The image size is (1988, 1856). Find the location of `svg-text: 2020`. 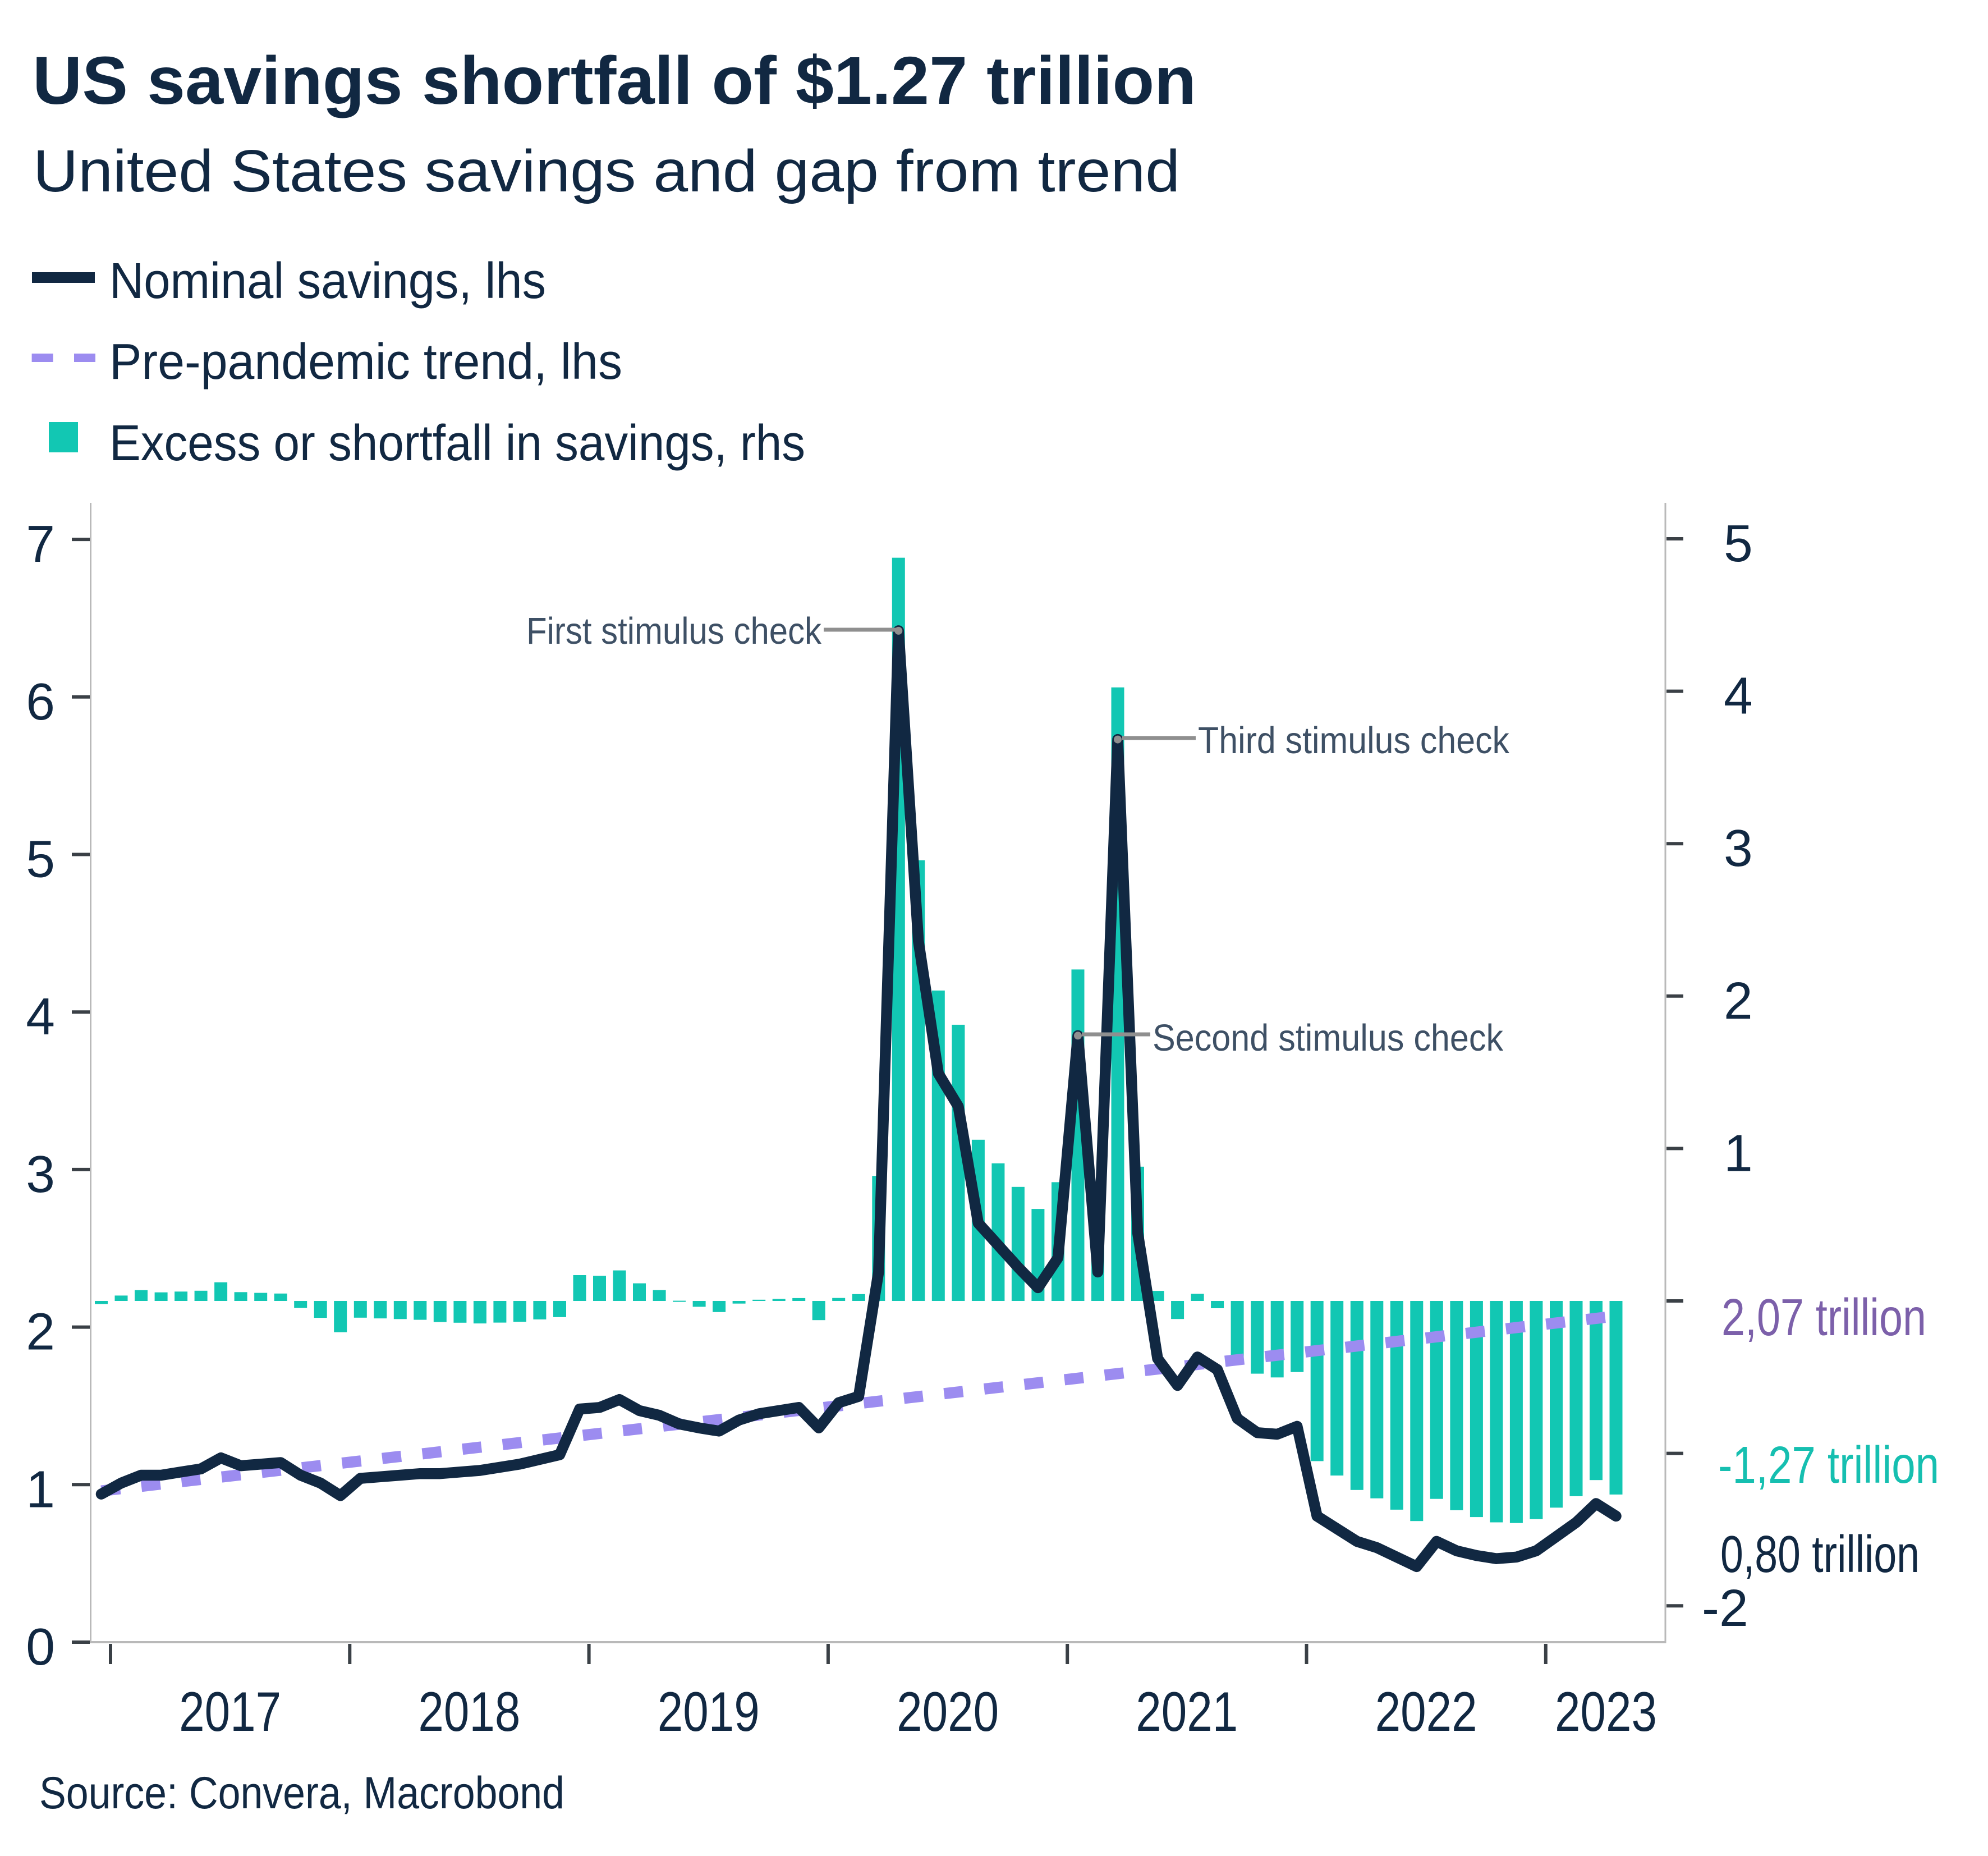

svg-text: 2020 is located at coordinates (948, 1711).